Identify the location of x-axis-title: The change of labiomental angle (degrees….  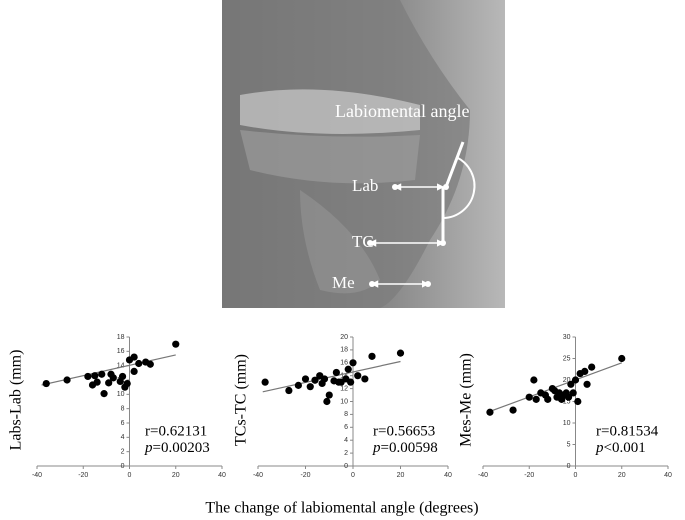
(341, 508).